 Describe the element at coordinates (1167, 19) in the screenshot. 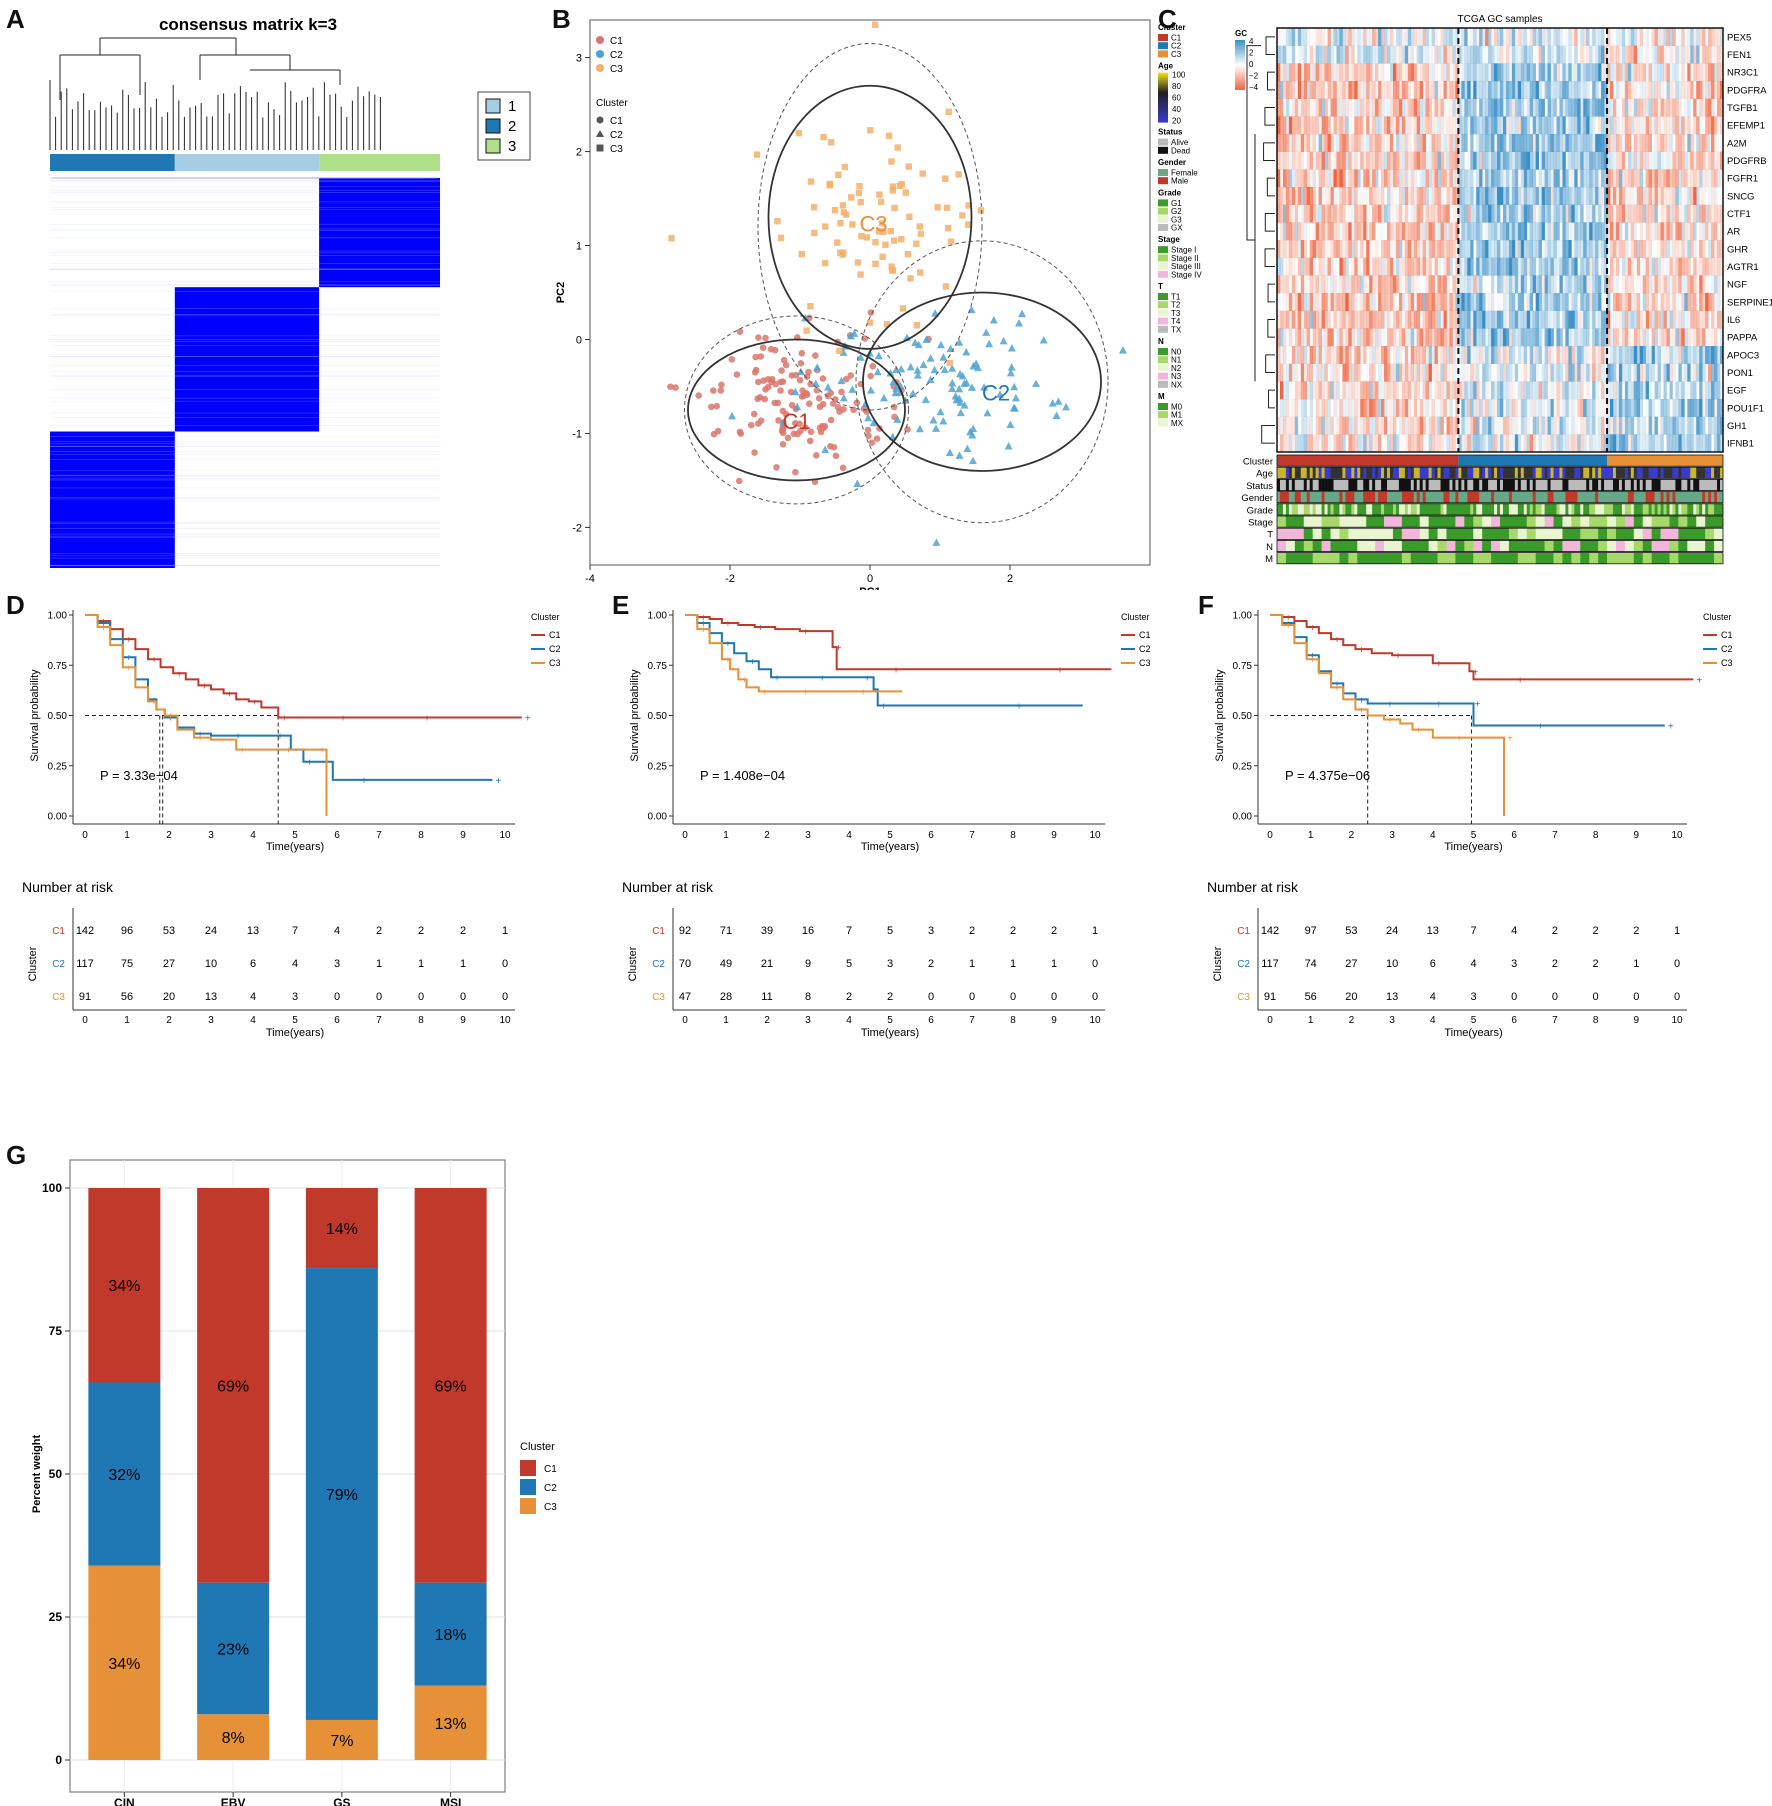

I see `panel-label-c: C` at that location.